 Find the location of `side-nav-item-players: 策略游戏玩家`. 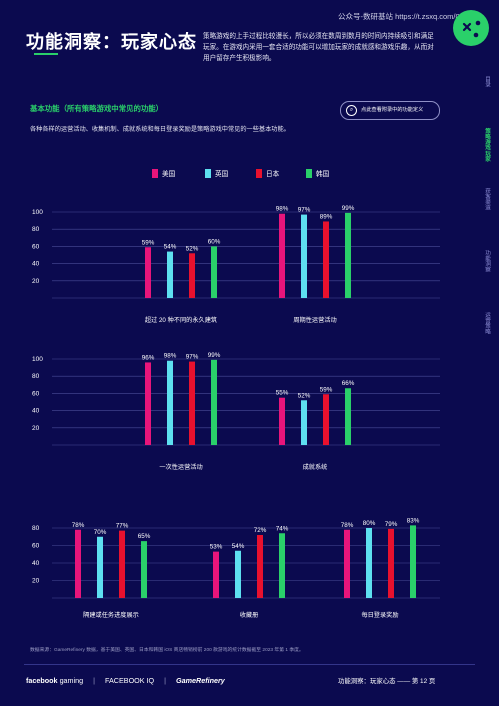

side-nav-item-players: 策略游戏玩家 is located at coordinates (487, 145).